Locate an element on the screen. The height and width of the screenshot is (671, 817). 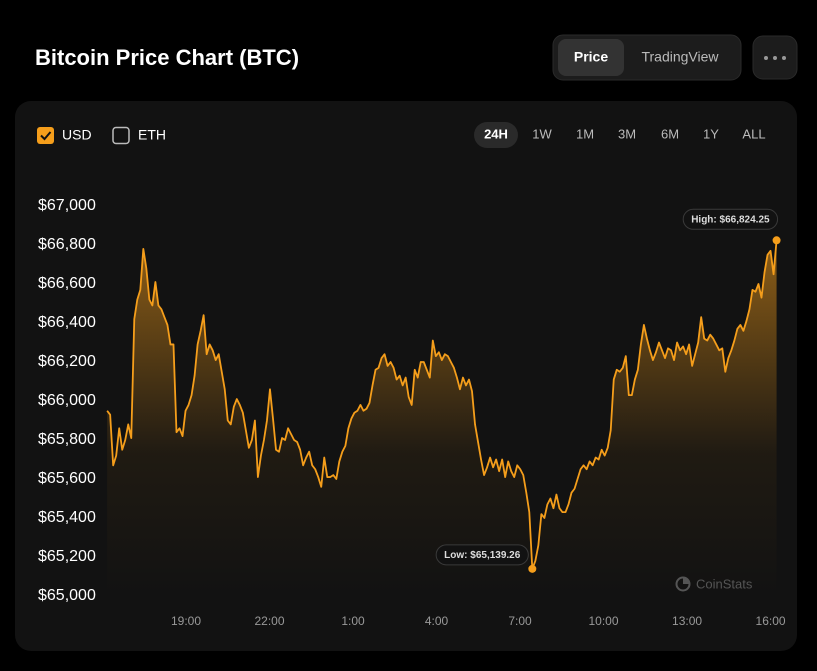
tab-label: Price is located at coordinates (591, 57).